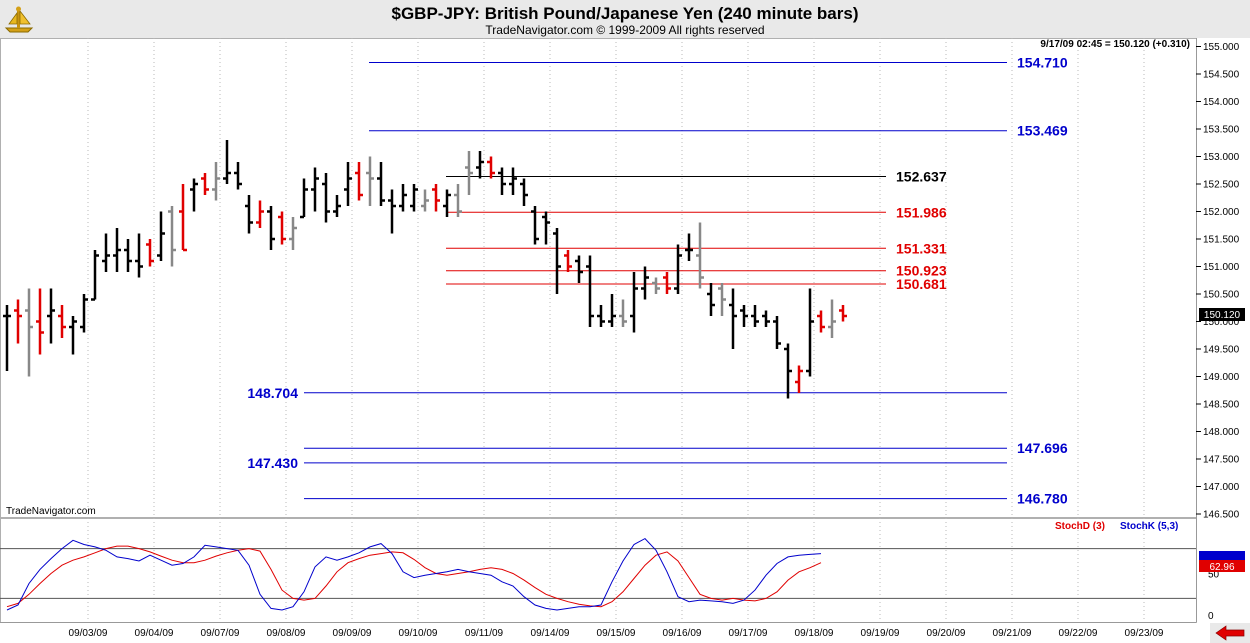 This screenshot has height=643, width=1250. Describe the element at coordinates (921, 271) in the screenshot. I see `level-label-150.923: 150.923` at that location.